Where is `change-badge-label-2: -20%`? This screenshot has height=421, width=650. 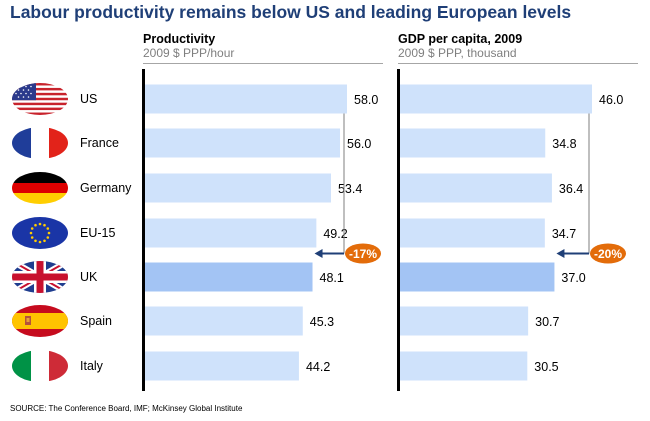 change-badge-label-2: -20% is located at coordinates (608, 254).